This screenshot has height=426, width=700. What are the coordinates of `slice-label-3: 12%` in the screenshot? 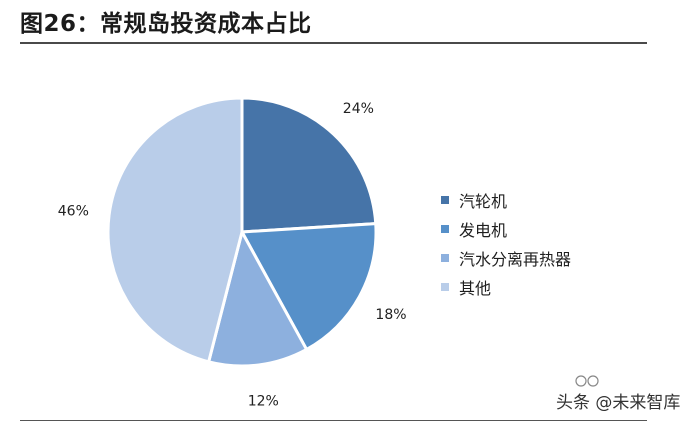 It's located at (263, 402).